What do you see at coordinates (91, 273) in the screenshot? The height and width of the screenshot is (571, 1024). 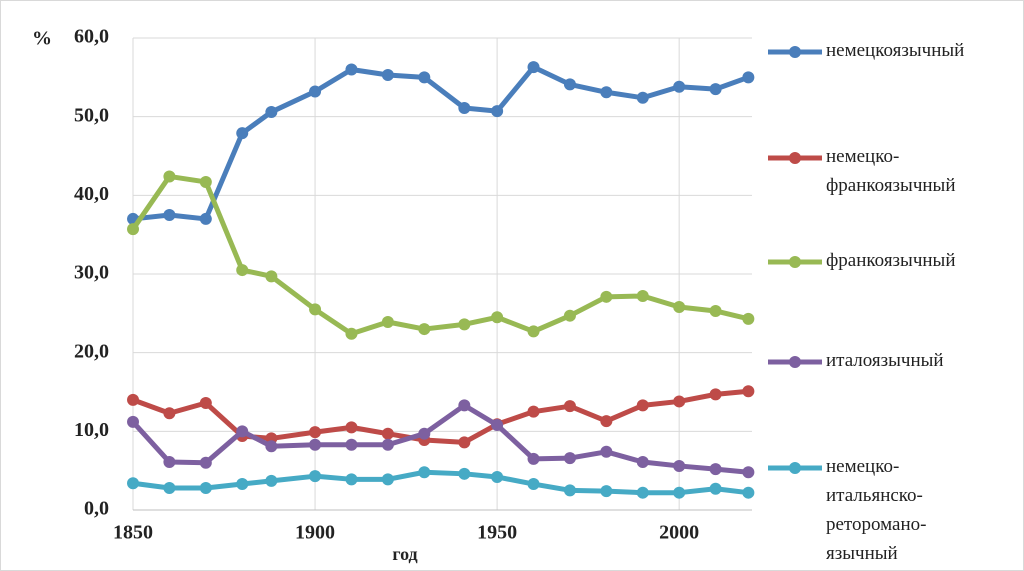 I see `y-tick-label: 30,0` at bounding box center [91, 273].